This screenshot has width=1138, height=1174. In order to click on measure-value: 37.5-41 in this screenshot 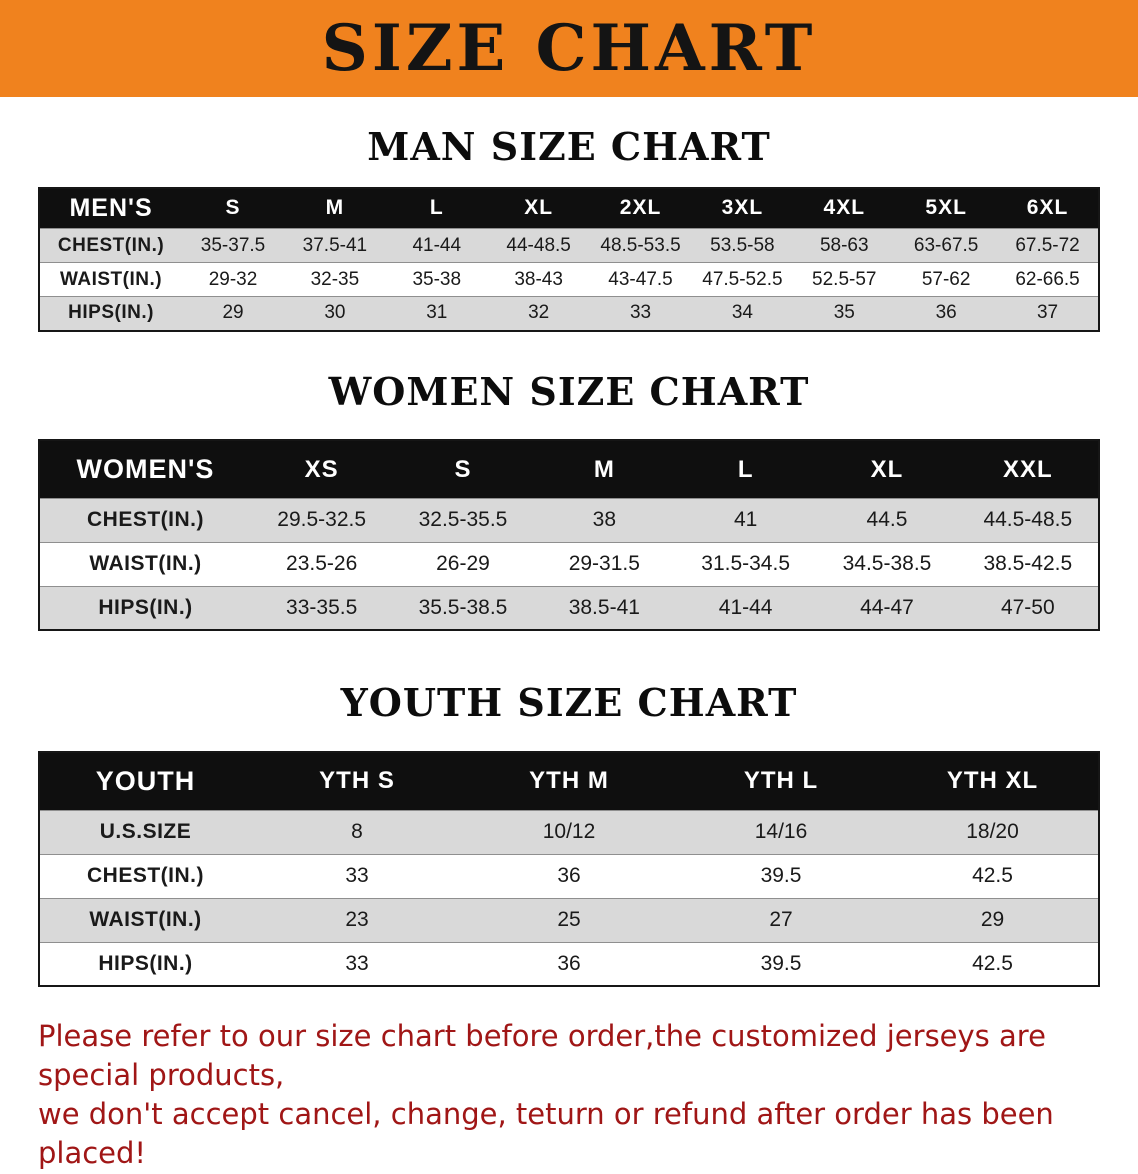, I will do `click(334, 245)`.